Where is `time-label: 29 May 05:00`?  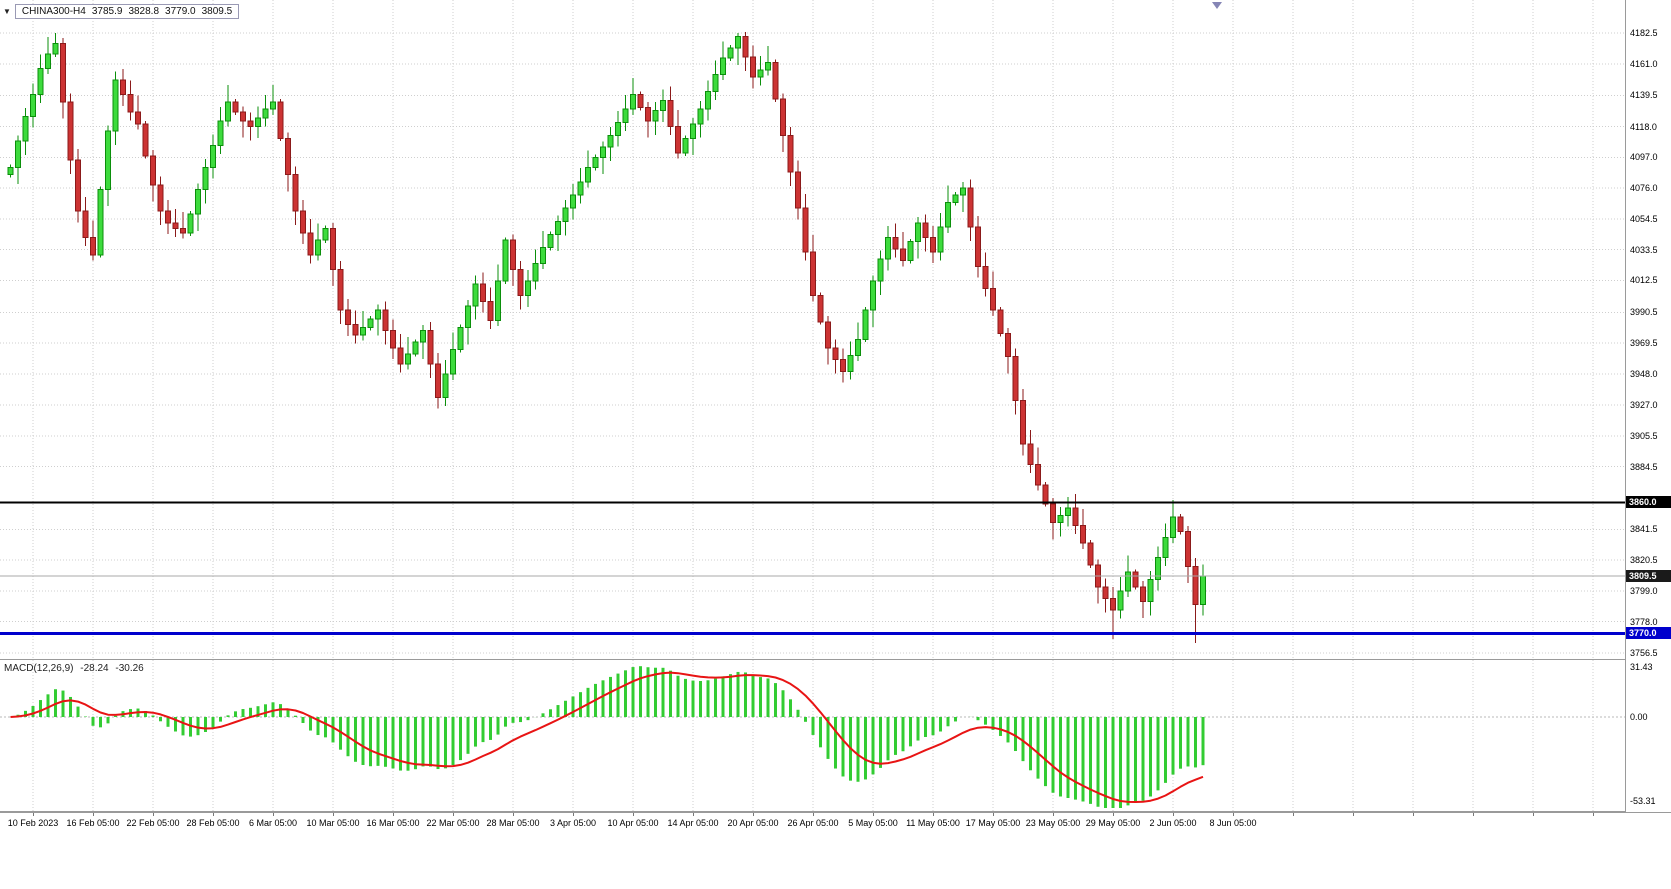
time-label: 29 May 05:00 is located at coordinates (1113, 823).